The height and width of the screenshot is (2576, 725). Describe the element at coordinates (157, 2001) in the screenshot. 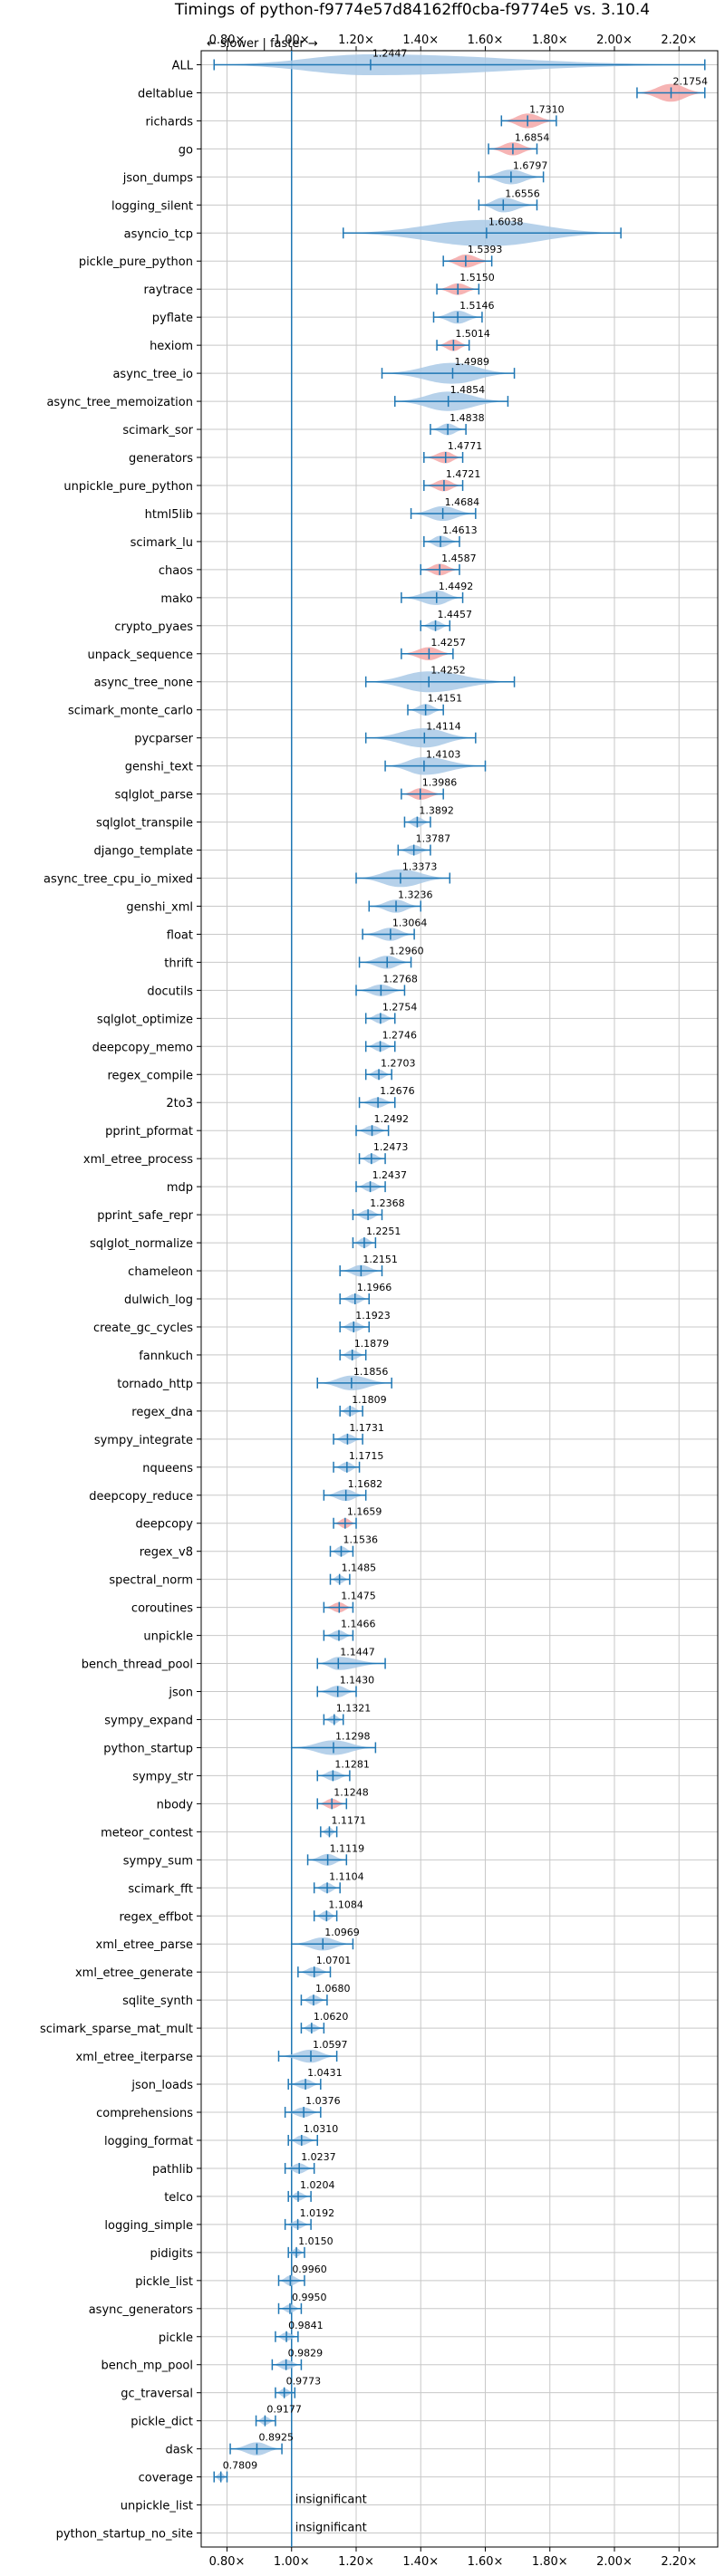

I see `benchmark-label: sqlite_synth` at that location.